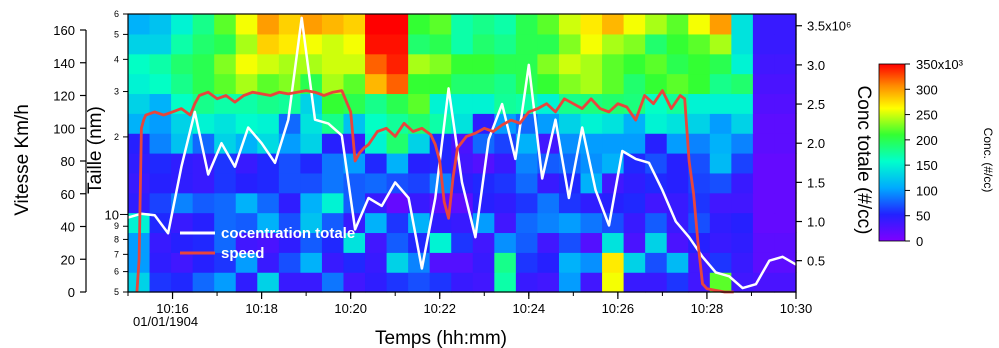 This screenshot has height=348, width=999. What do you see at coordinates (829, 26) in the screenshot?
I see `right-axis-tick-label: 3.5x10⁶` at bounding box center [829, 26].